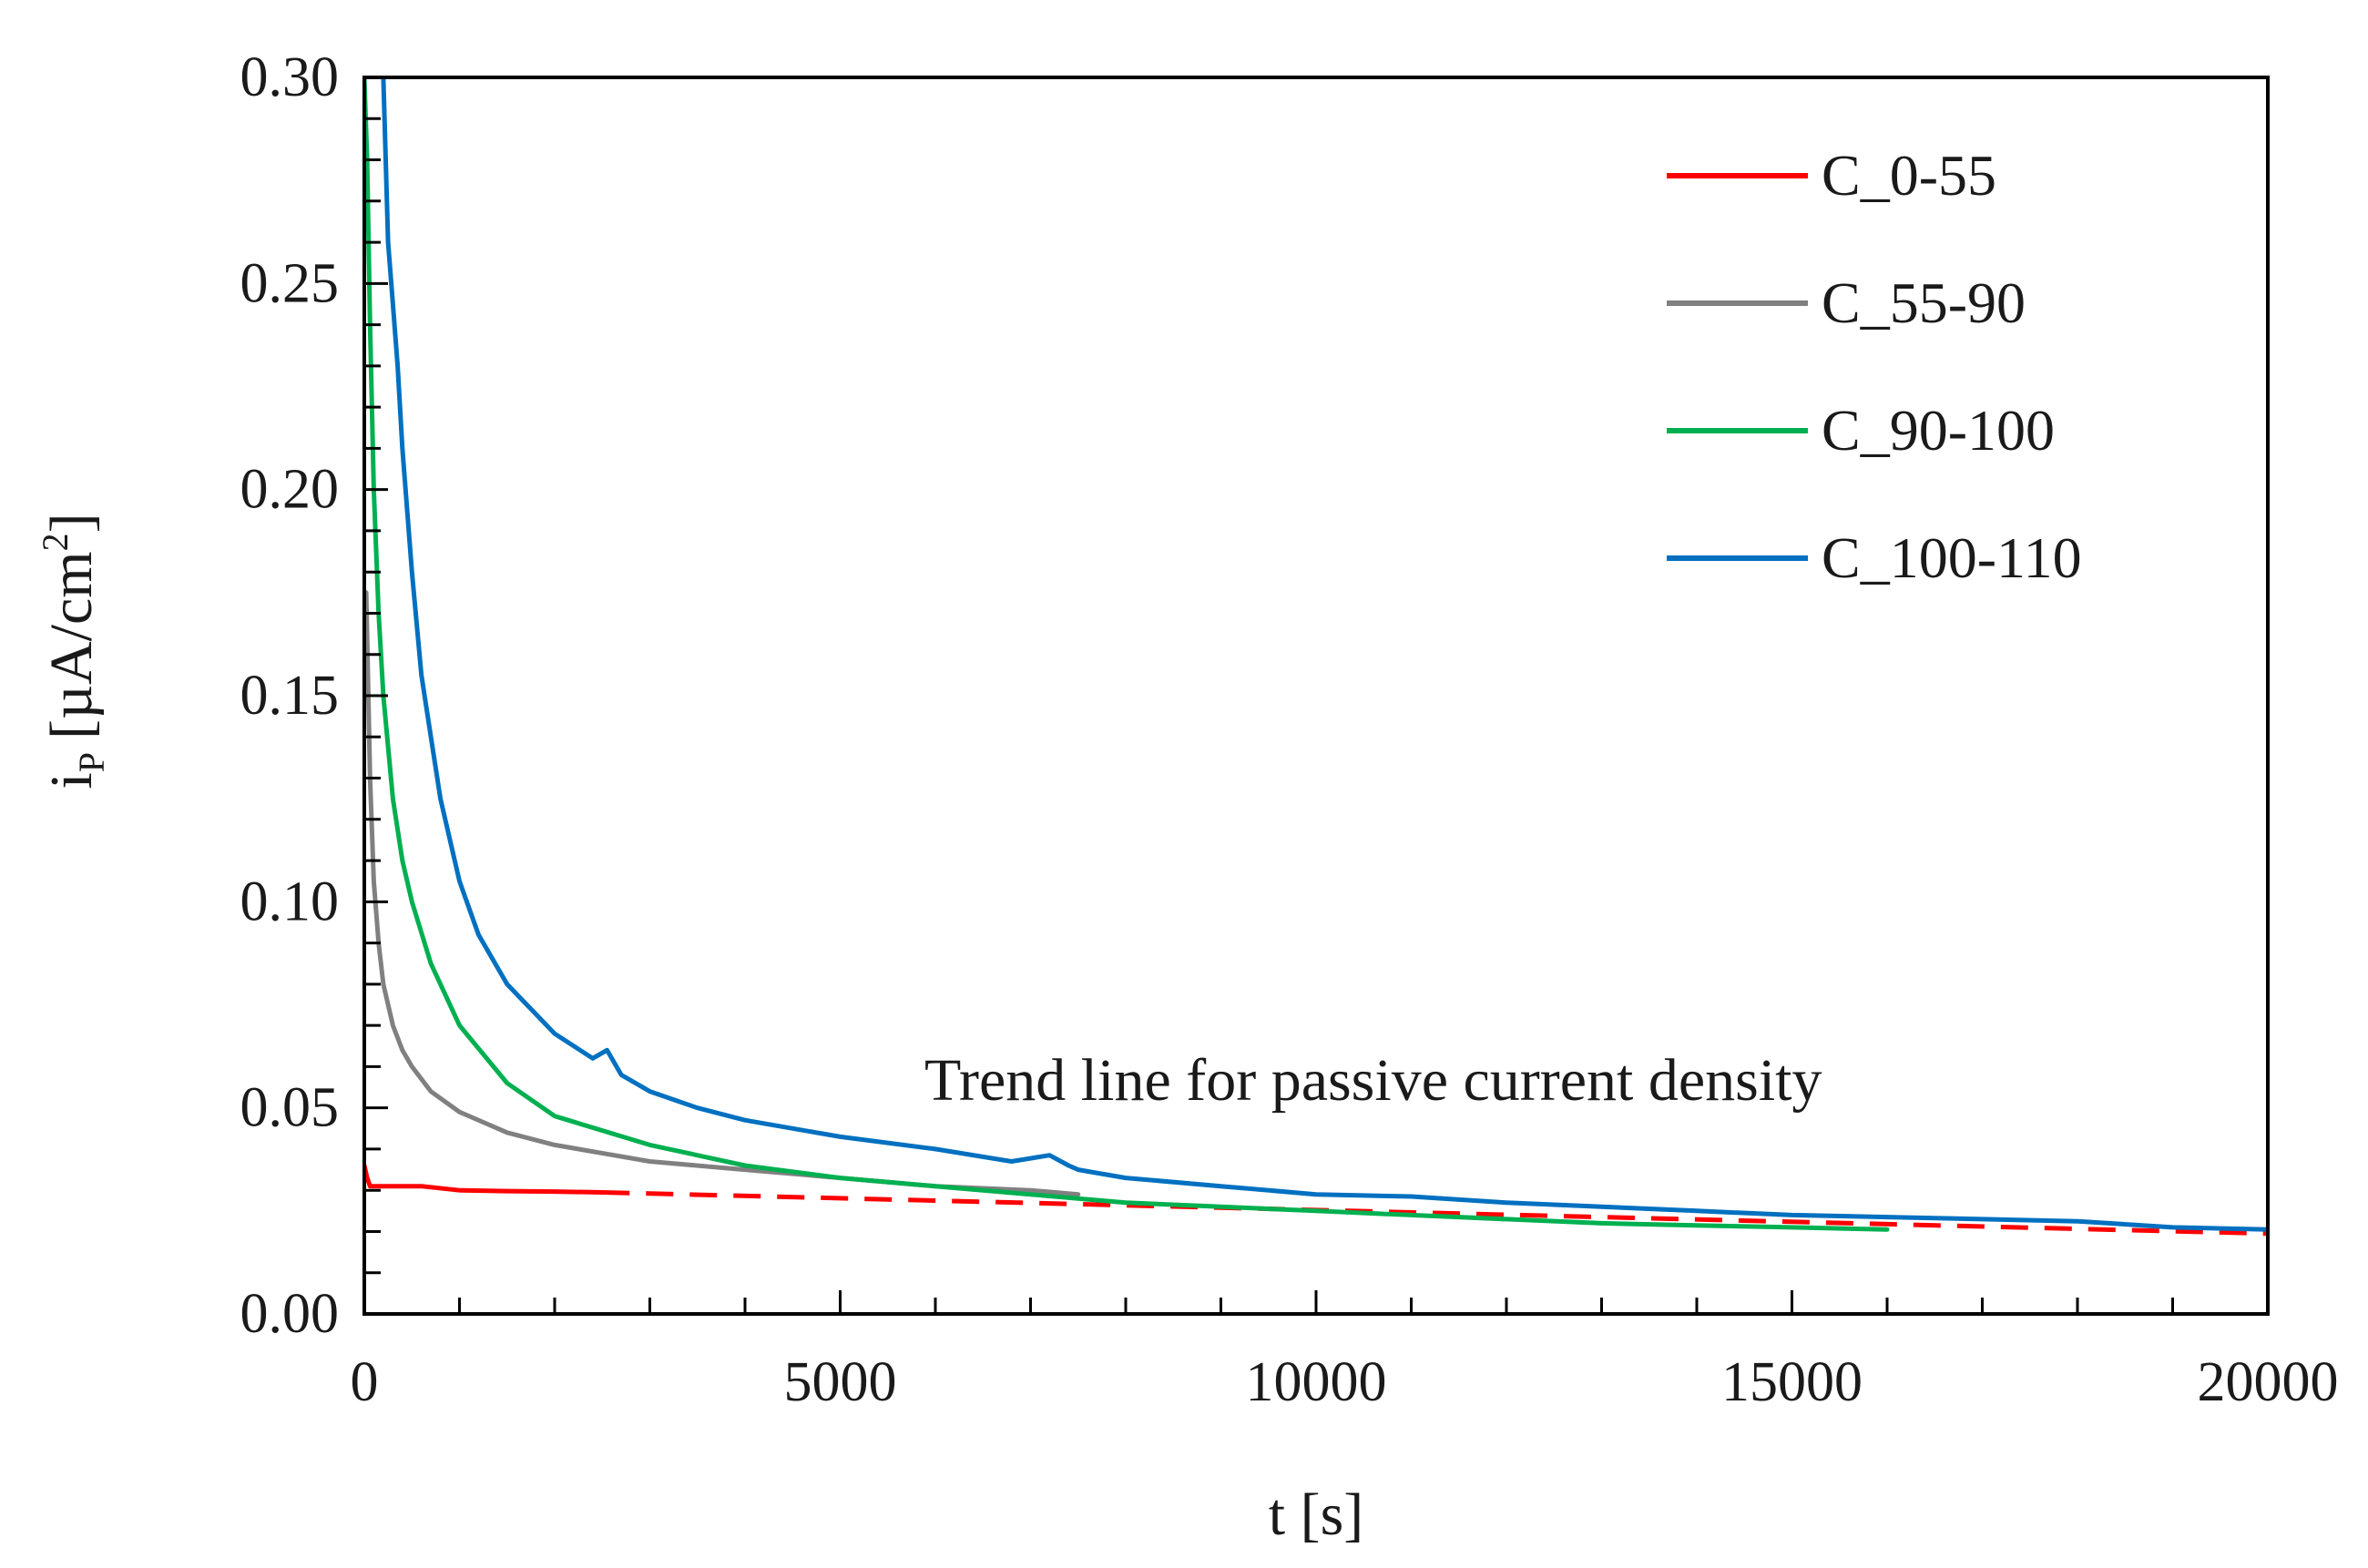 The height and width of the screenshot is (1568, 2368). Describe the element at coordinates (1435, 1213) in the screenshot. I see `trend-line-series` at that location.